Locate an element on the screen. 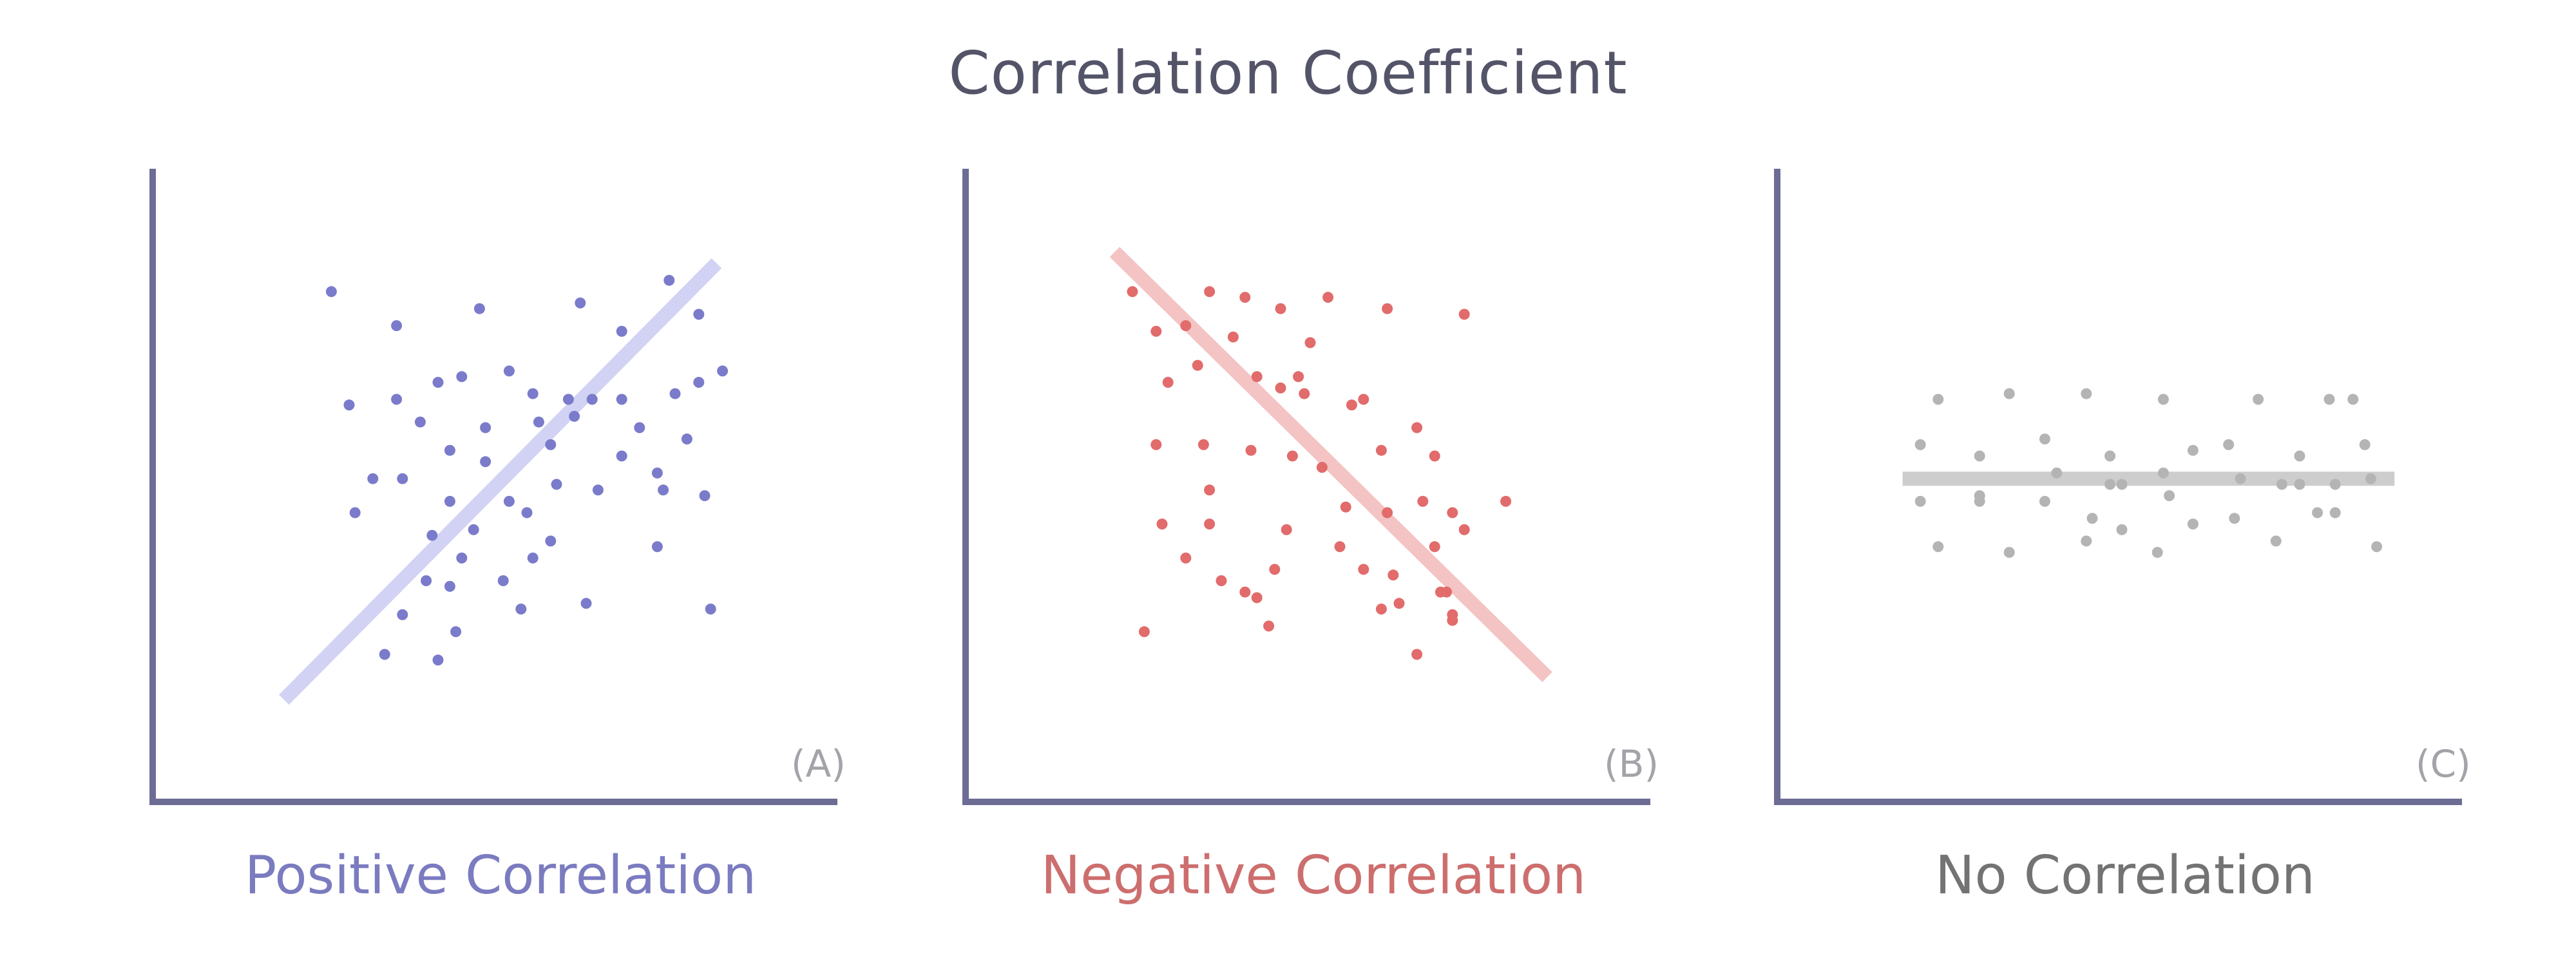  page-title: Correlation Coefficient is located at coordinates (1288, 74).